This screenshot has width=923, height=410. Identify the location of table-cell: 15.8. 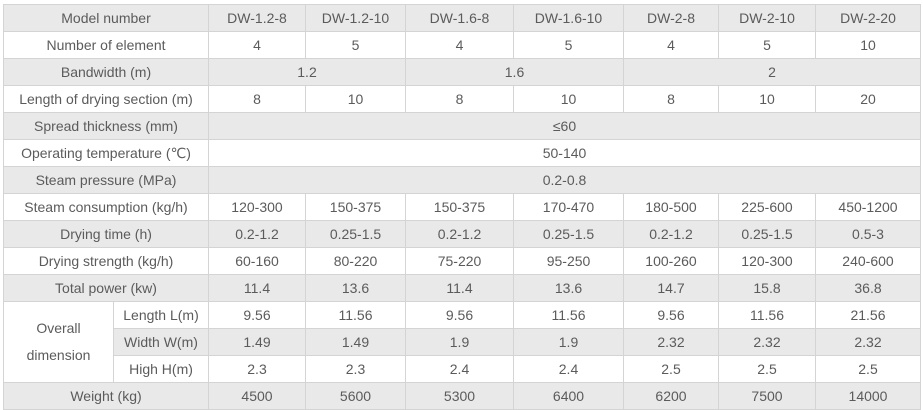
(767, 288).